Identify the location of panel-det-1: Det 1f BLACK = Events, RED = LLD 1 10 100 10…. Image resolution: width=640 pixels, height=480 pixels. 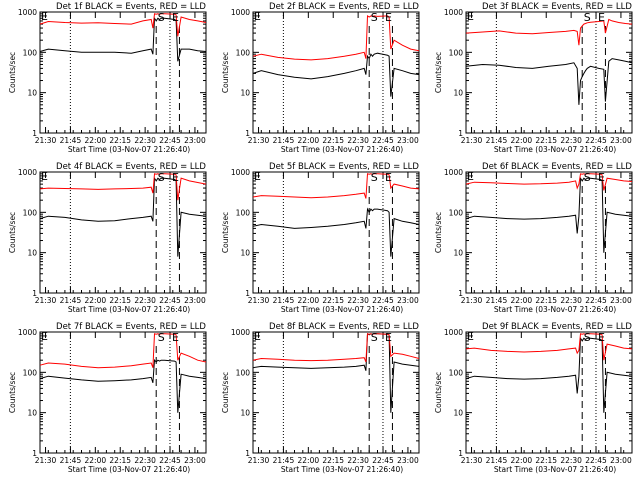
(107, 78).